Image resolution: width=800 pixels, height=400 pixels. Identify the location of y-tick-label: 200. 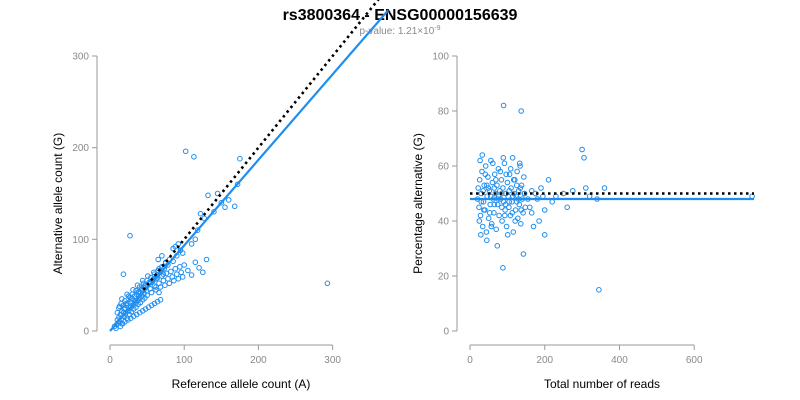
(80, 148).